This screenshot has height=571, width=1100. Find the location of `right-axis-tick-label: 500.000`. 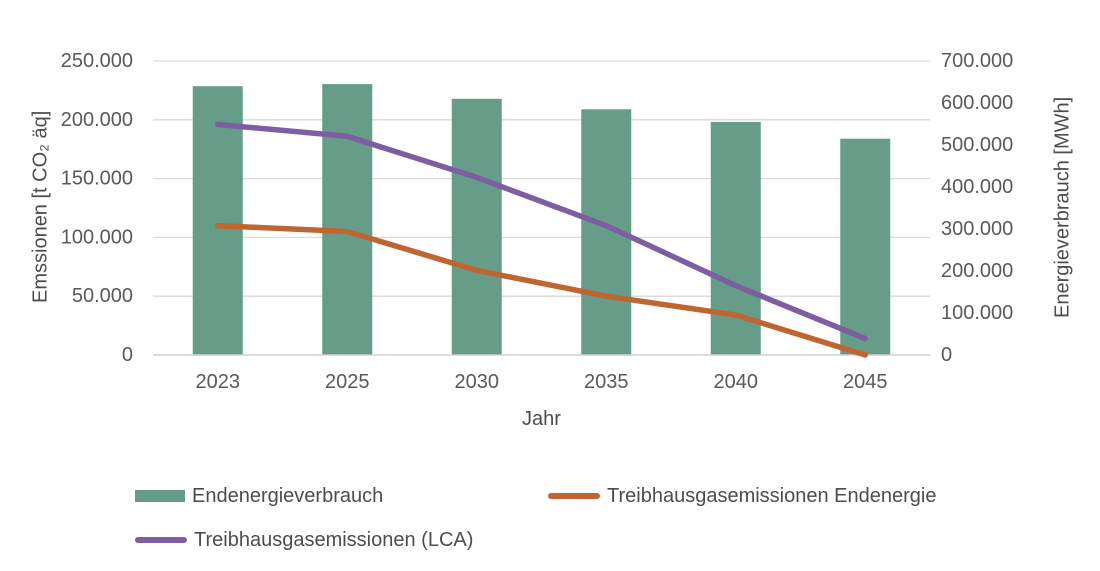

right-axis-tick-label: 500.000 is located at coordinates (977, 145).